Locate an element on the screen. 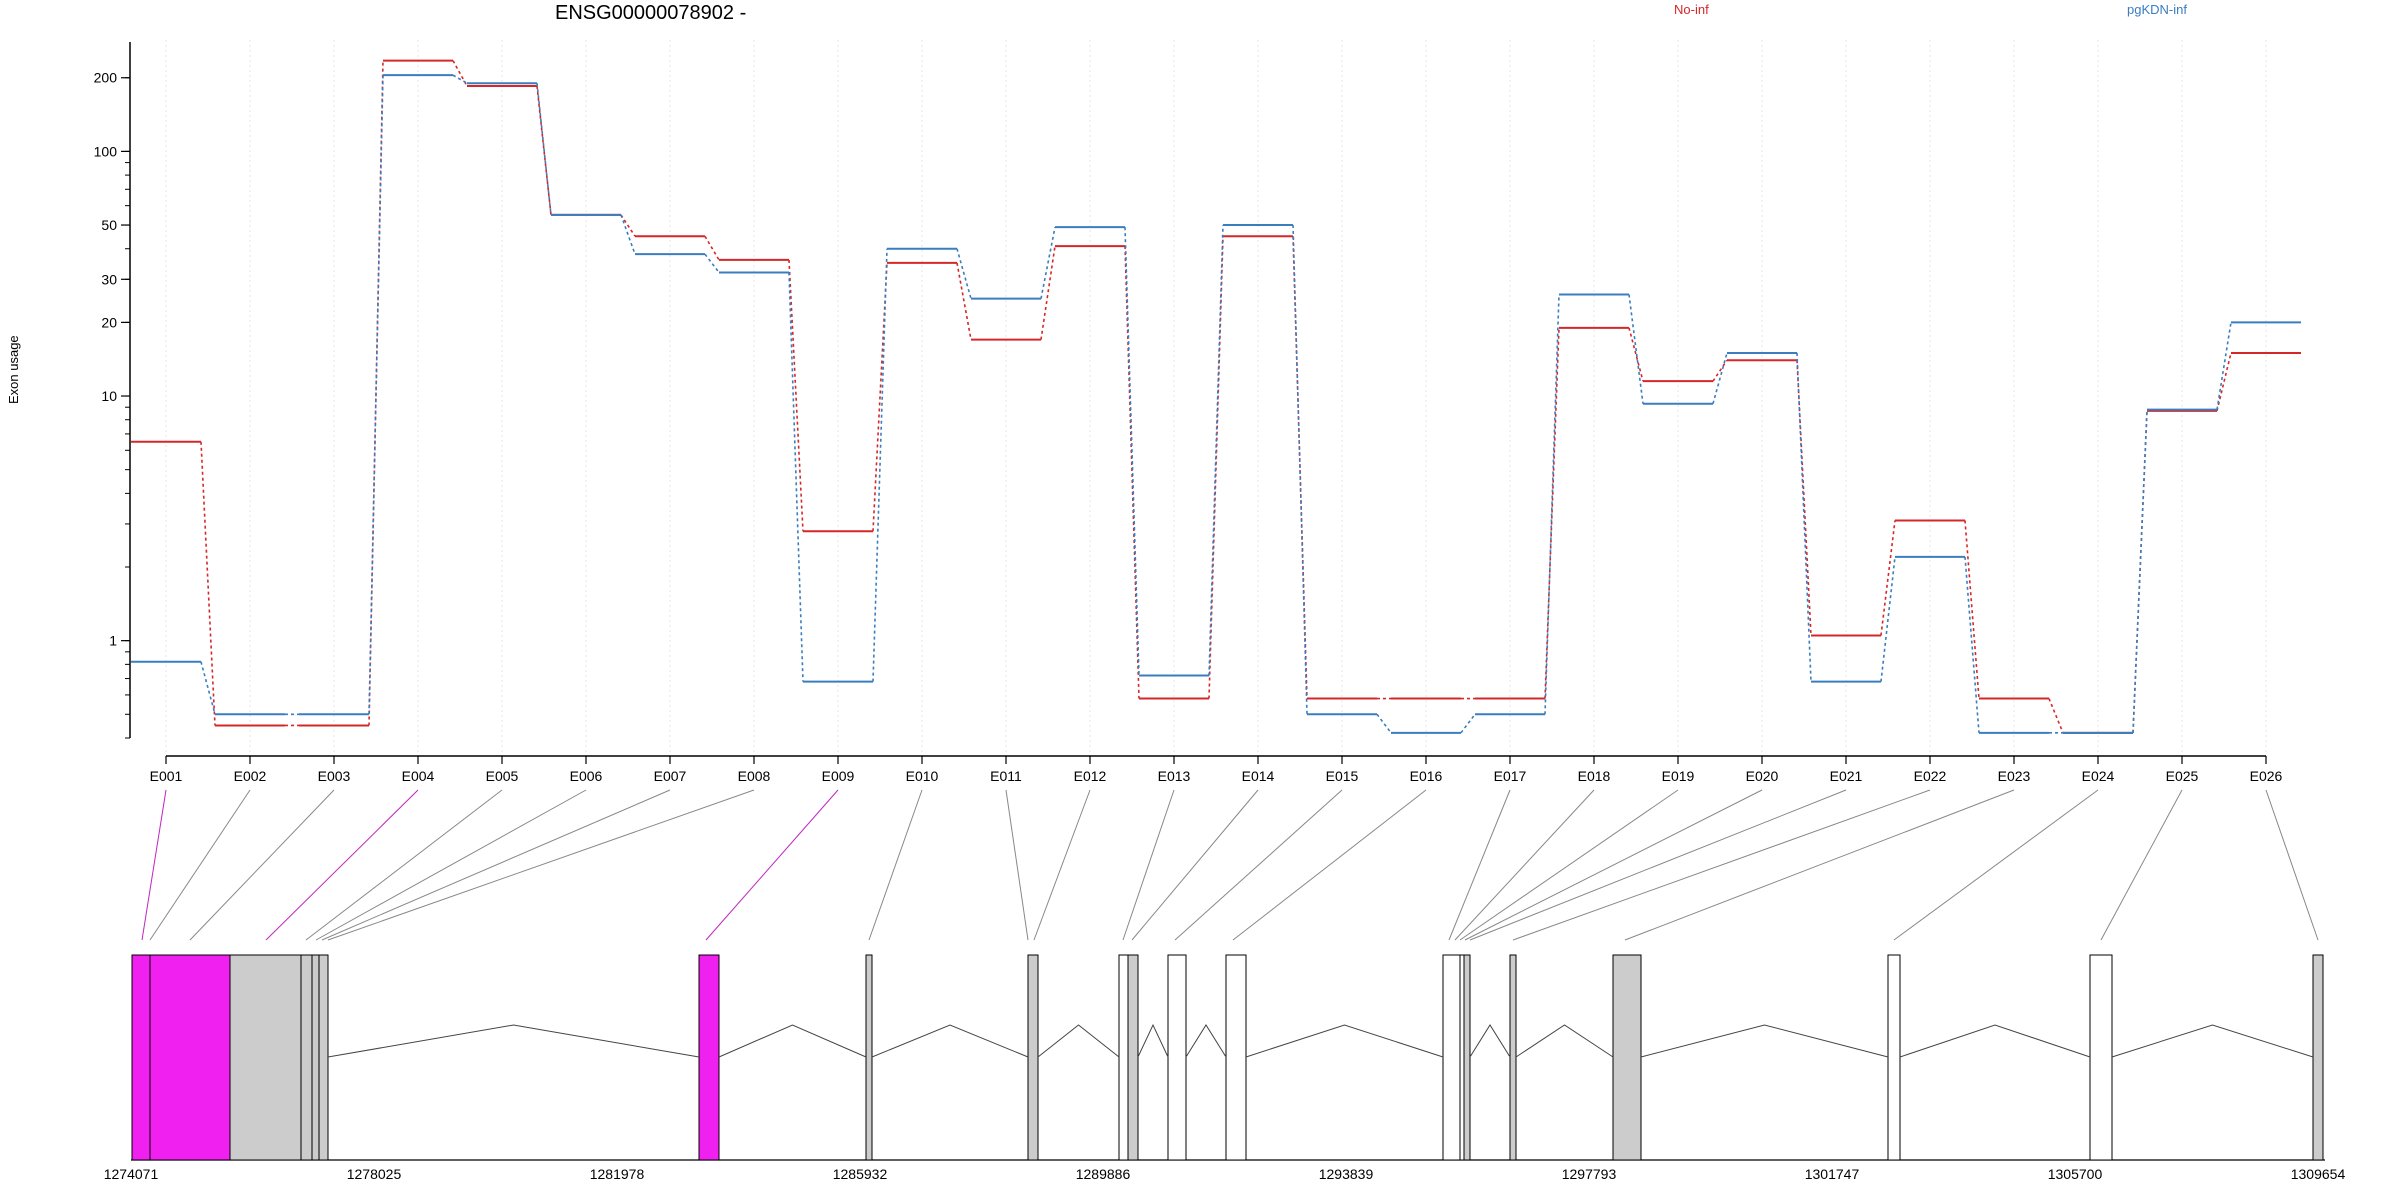 The width and height of the screenshot is (2400, 1200). connector-e007 is located at coordinates (496, 865).